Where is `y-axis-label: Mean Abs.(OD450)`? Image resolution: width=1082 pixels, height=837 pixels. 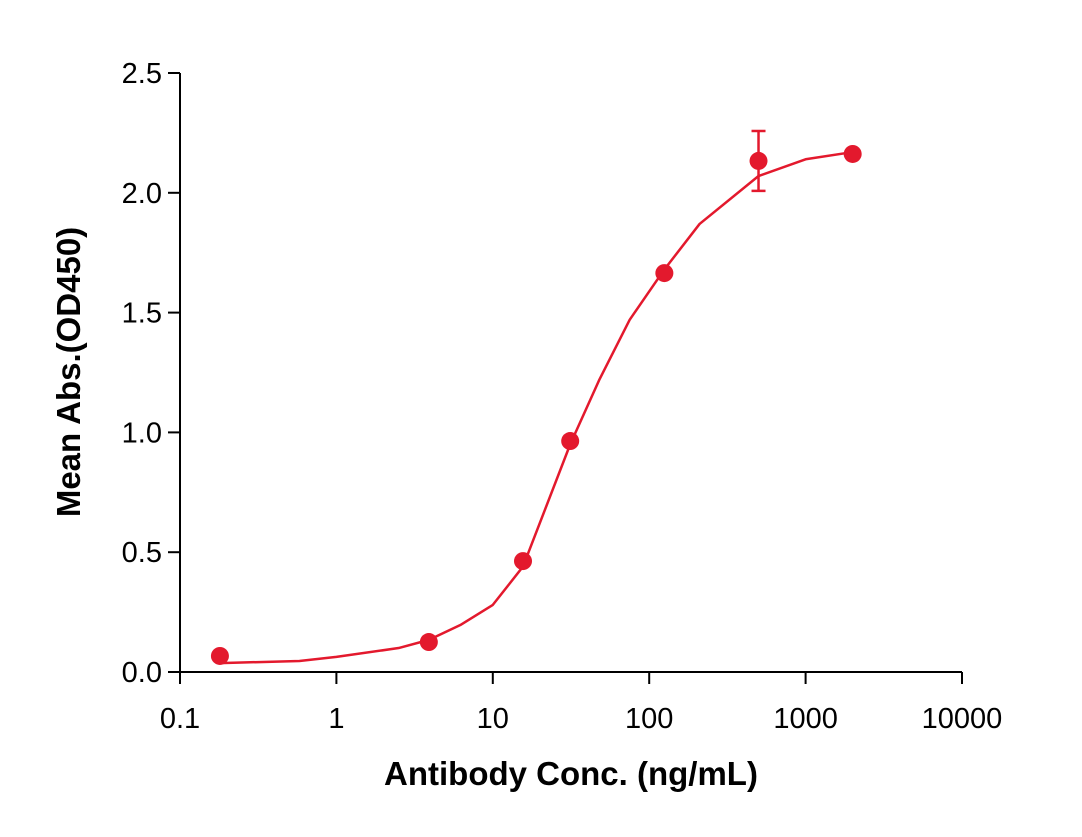 y-axis-label: Mean Abs.(OD450) is located at coordinates (68, 372).